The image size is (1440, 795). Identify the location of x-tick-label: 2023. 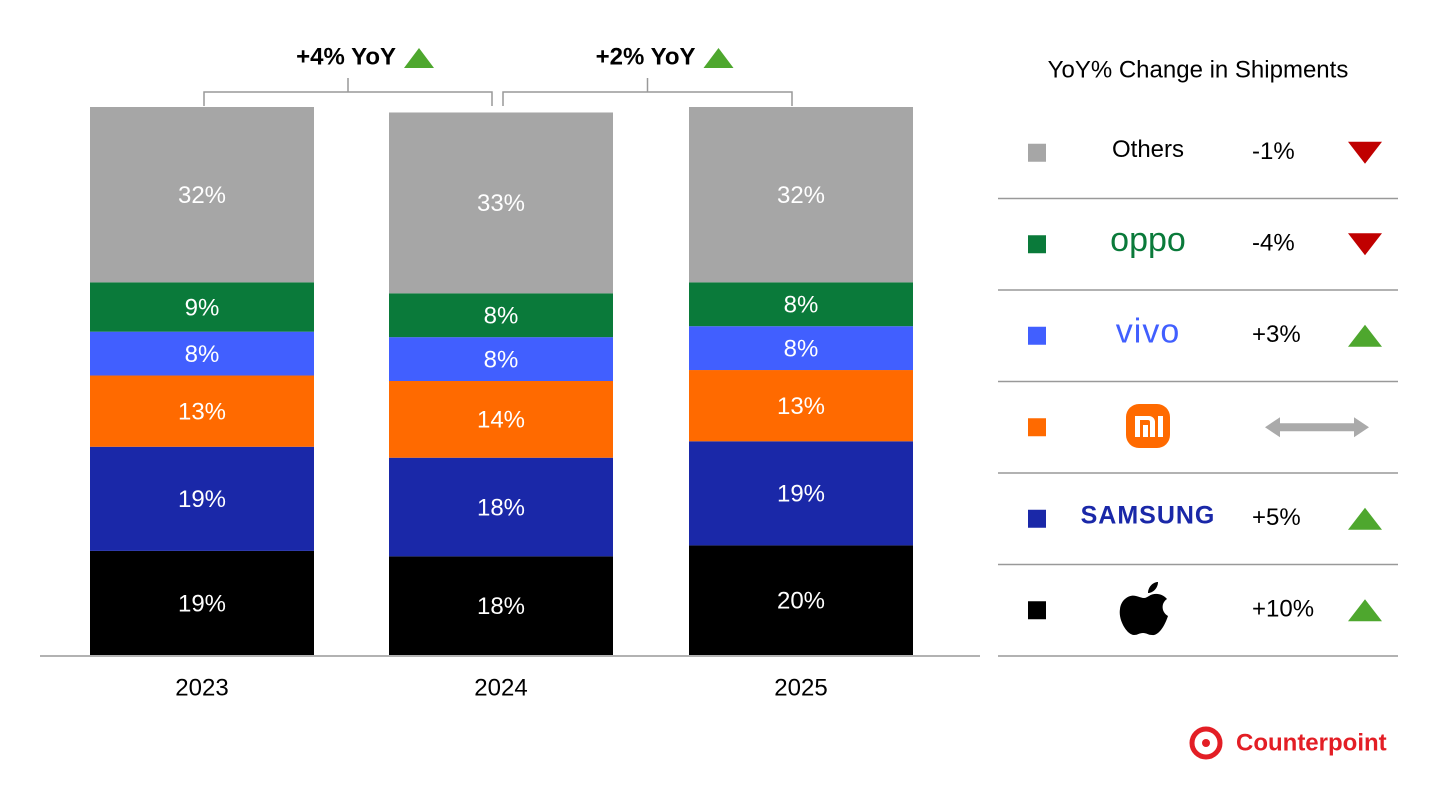
(201, 687).